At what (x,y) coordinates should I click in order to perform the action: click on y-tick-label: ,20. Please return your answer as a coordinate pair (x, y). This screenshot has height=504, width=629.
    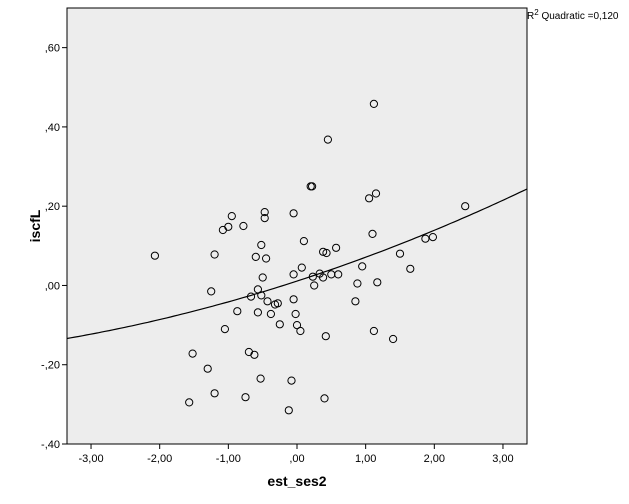
    Looking at the image, I should click on (52, 207).